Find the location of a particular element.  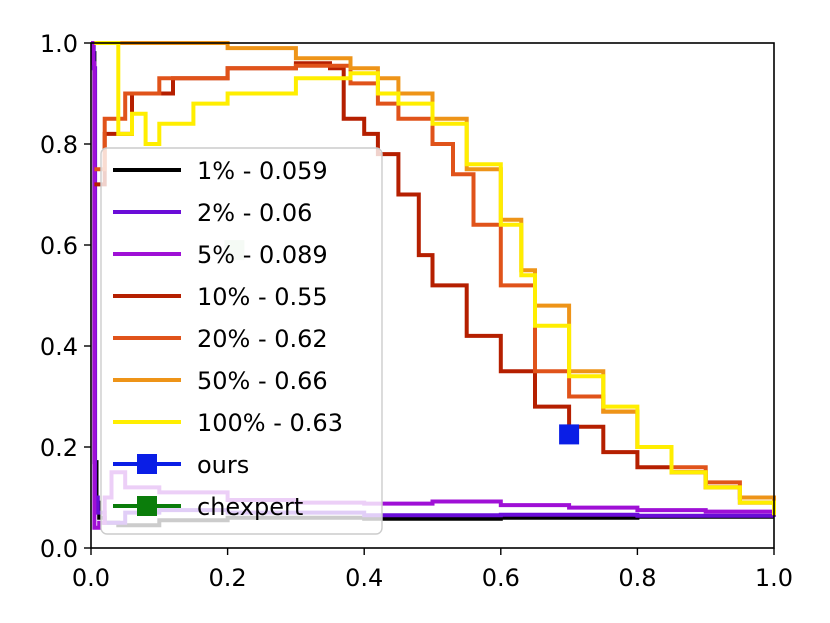

y-tick-label: 0.2 is located at coordinates (59, 448).